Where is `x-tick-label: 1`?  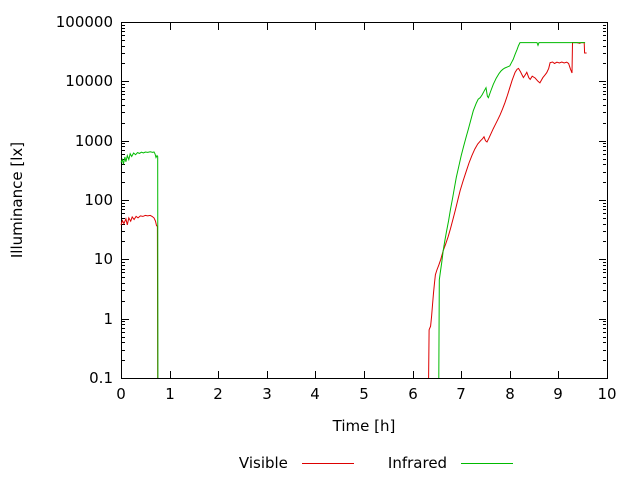
x-tick-label: 1 is located at coordinates (170, 394).